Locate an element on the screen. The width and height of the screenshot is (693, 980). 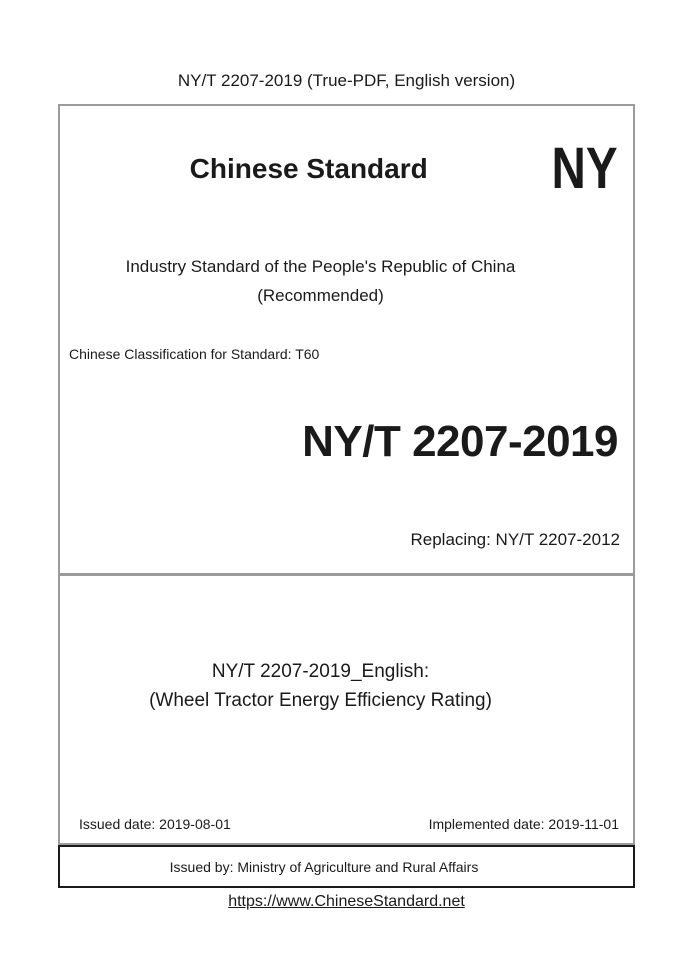
website-link: https://www.ChineseStandard.net is located at coordinates (346, 901).